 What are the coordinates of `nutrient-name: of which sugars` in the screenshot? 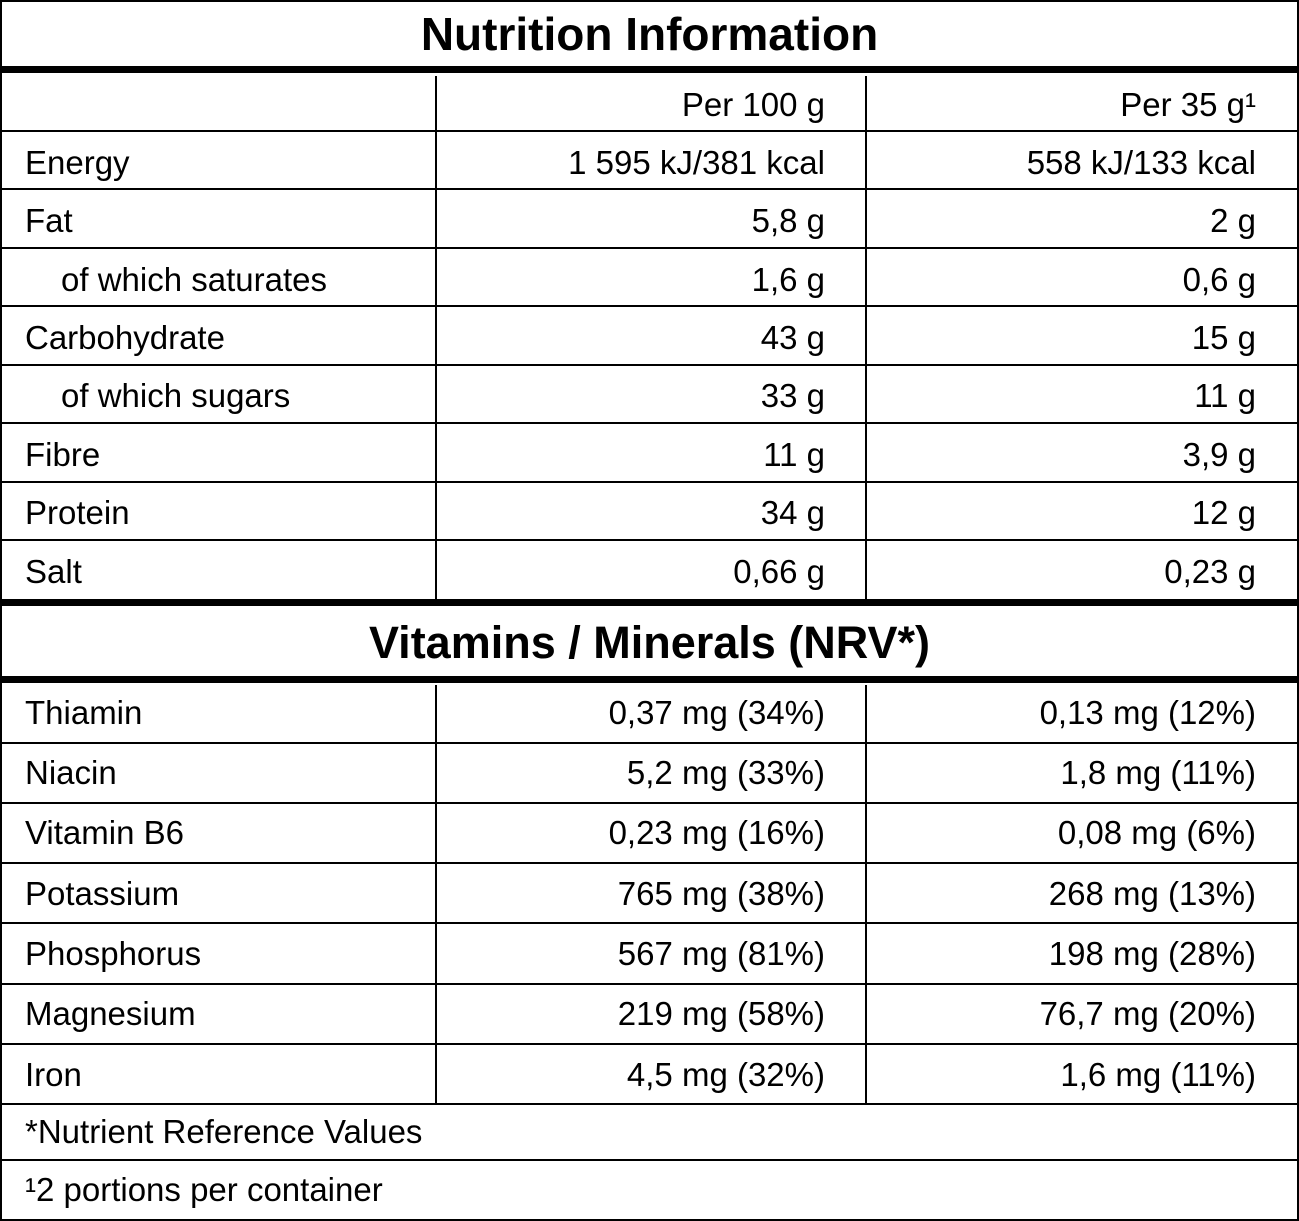 It's located at (176, 395).